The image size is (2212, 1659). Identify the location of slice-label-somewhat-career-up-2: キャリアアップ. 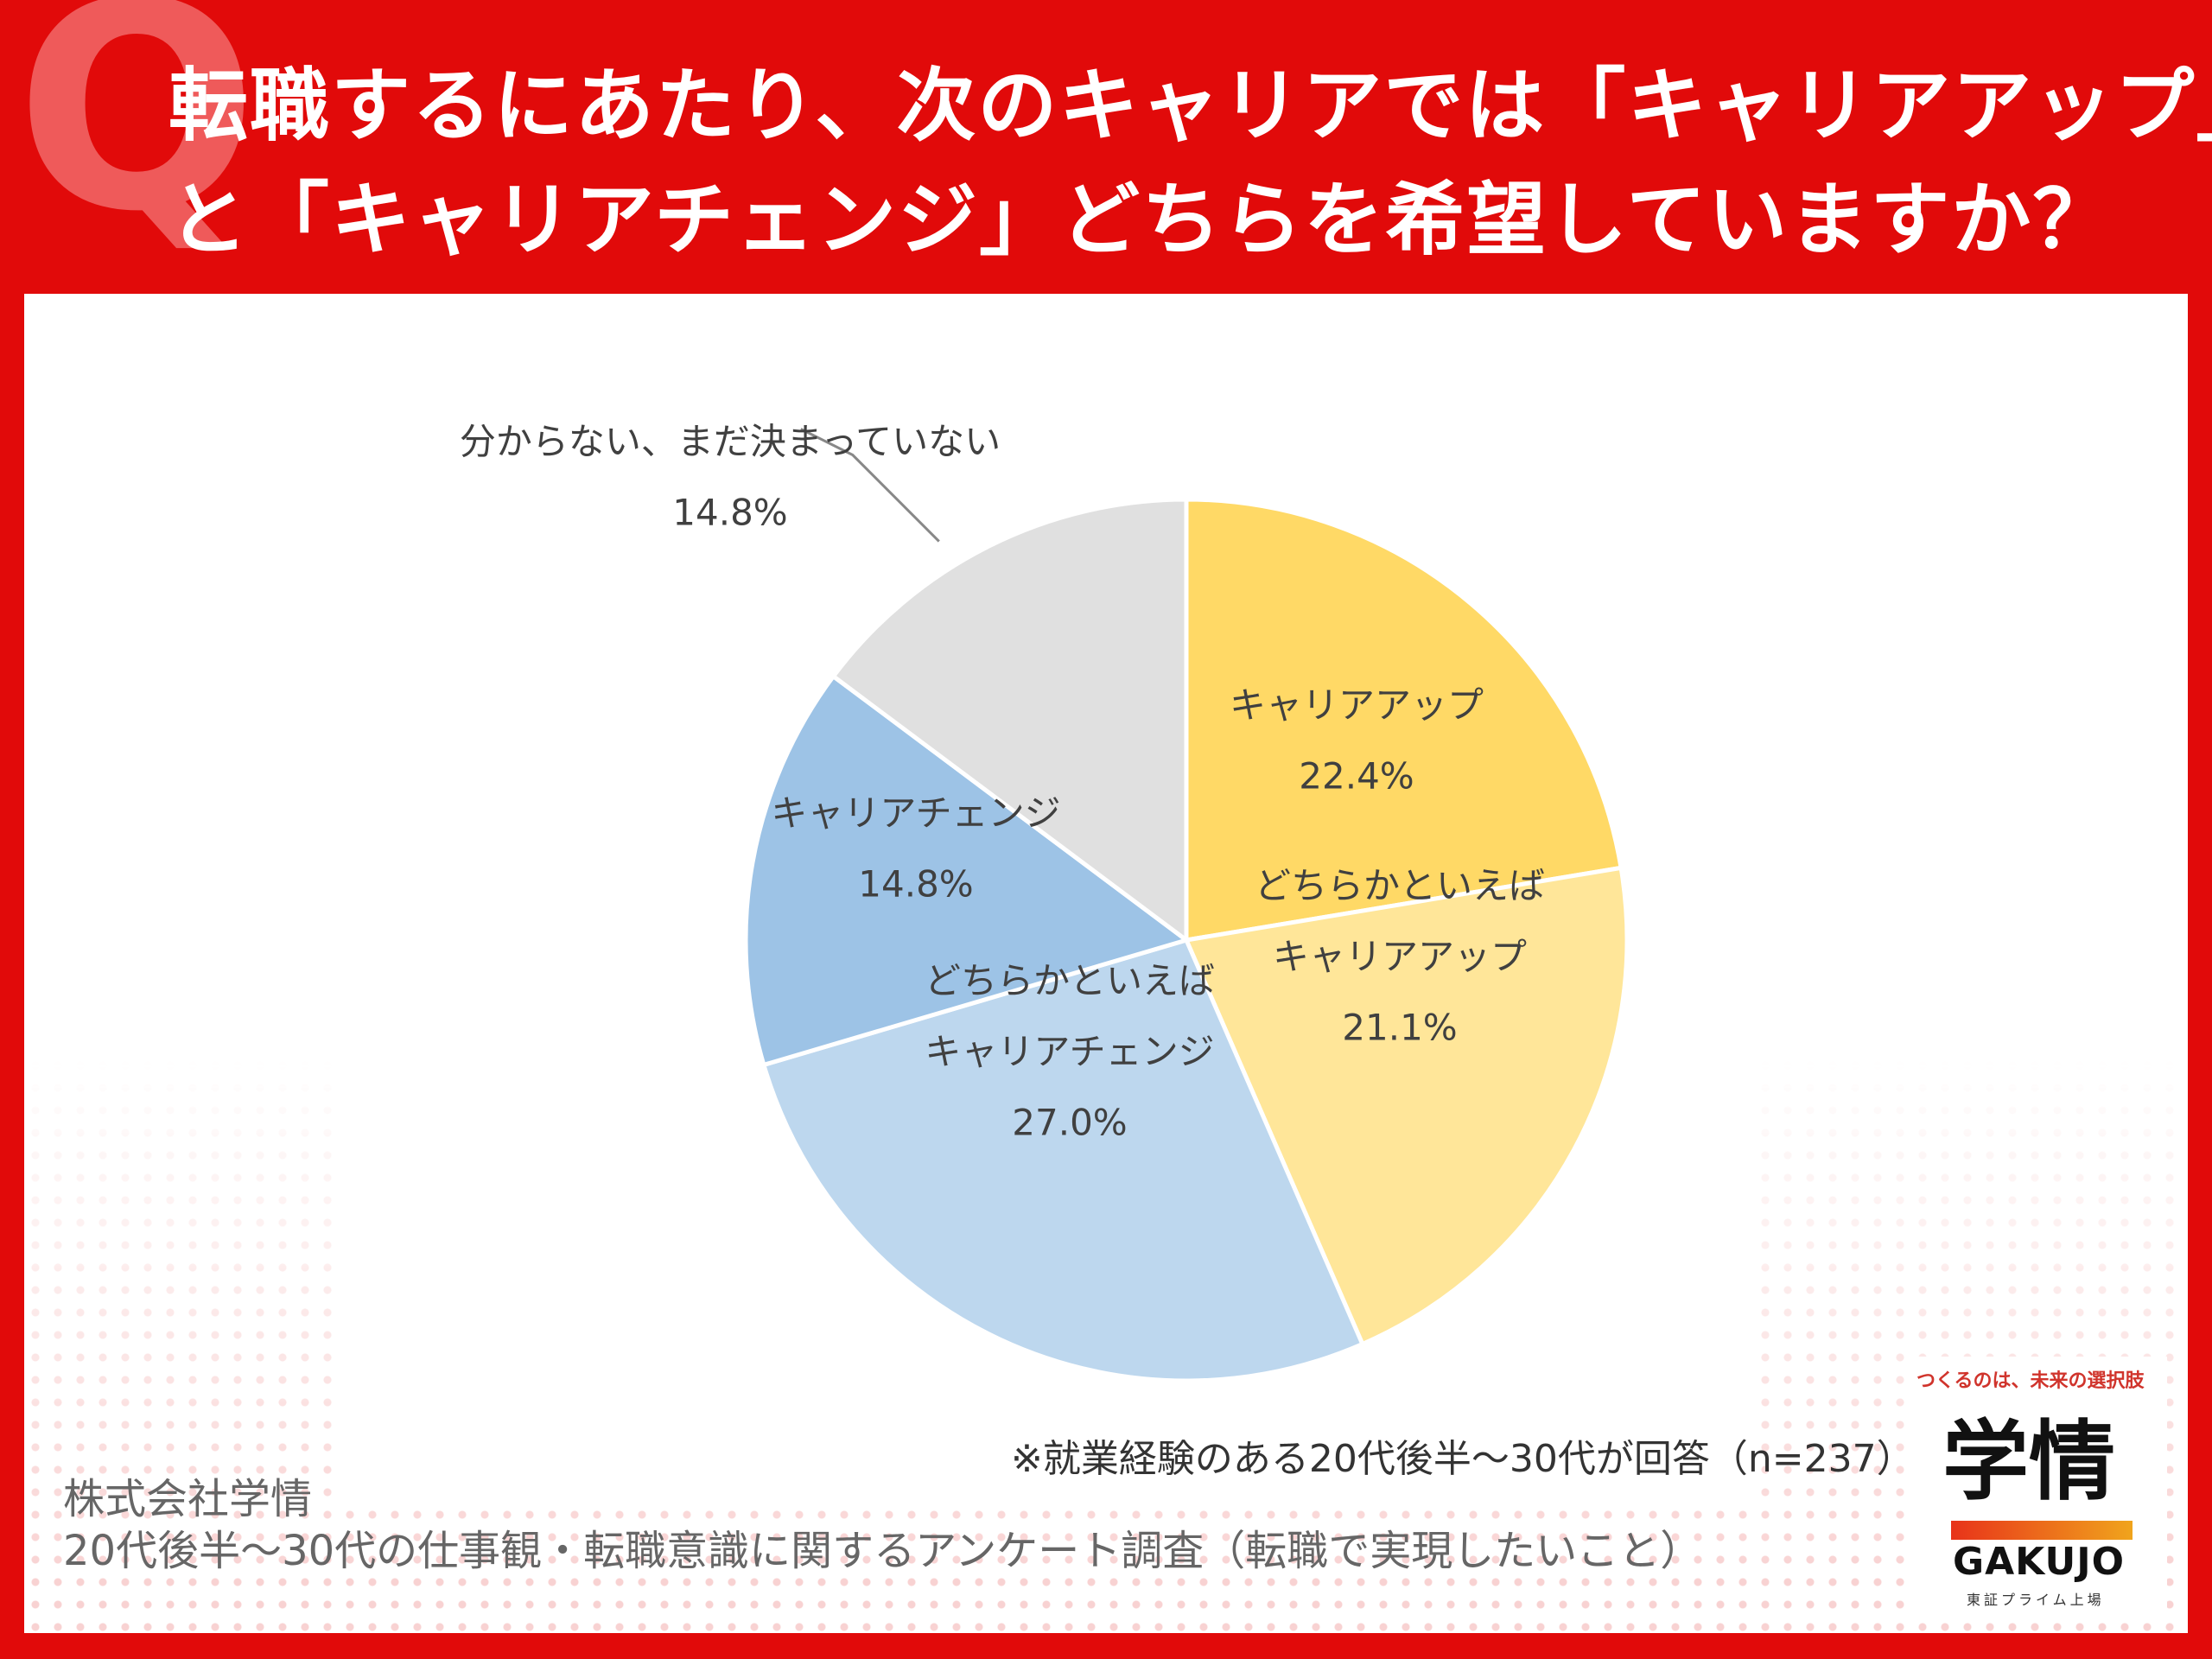
(1400, 957).